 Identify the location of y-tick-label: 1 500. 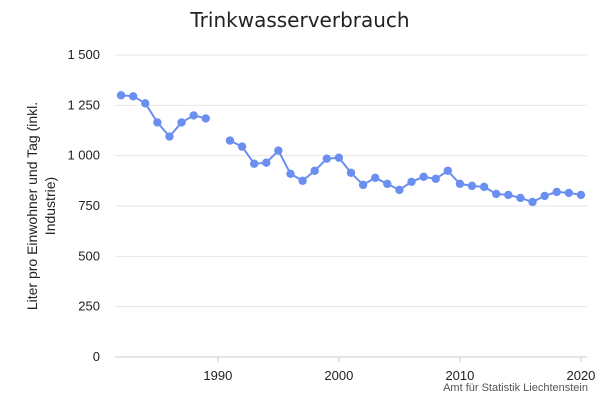
(83, 54).